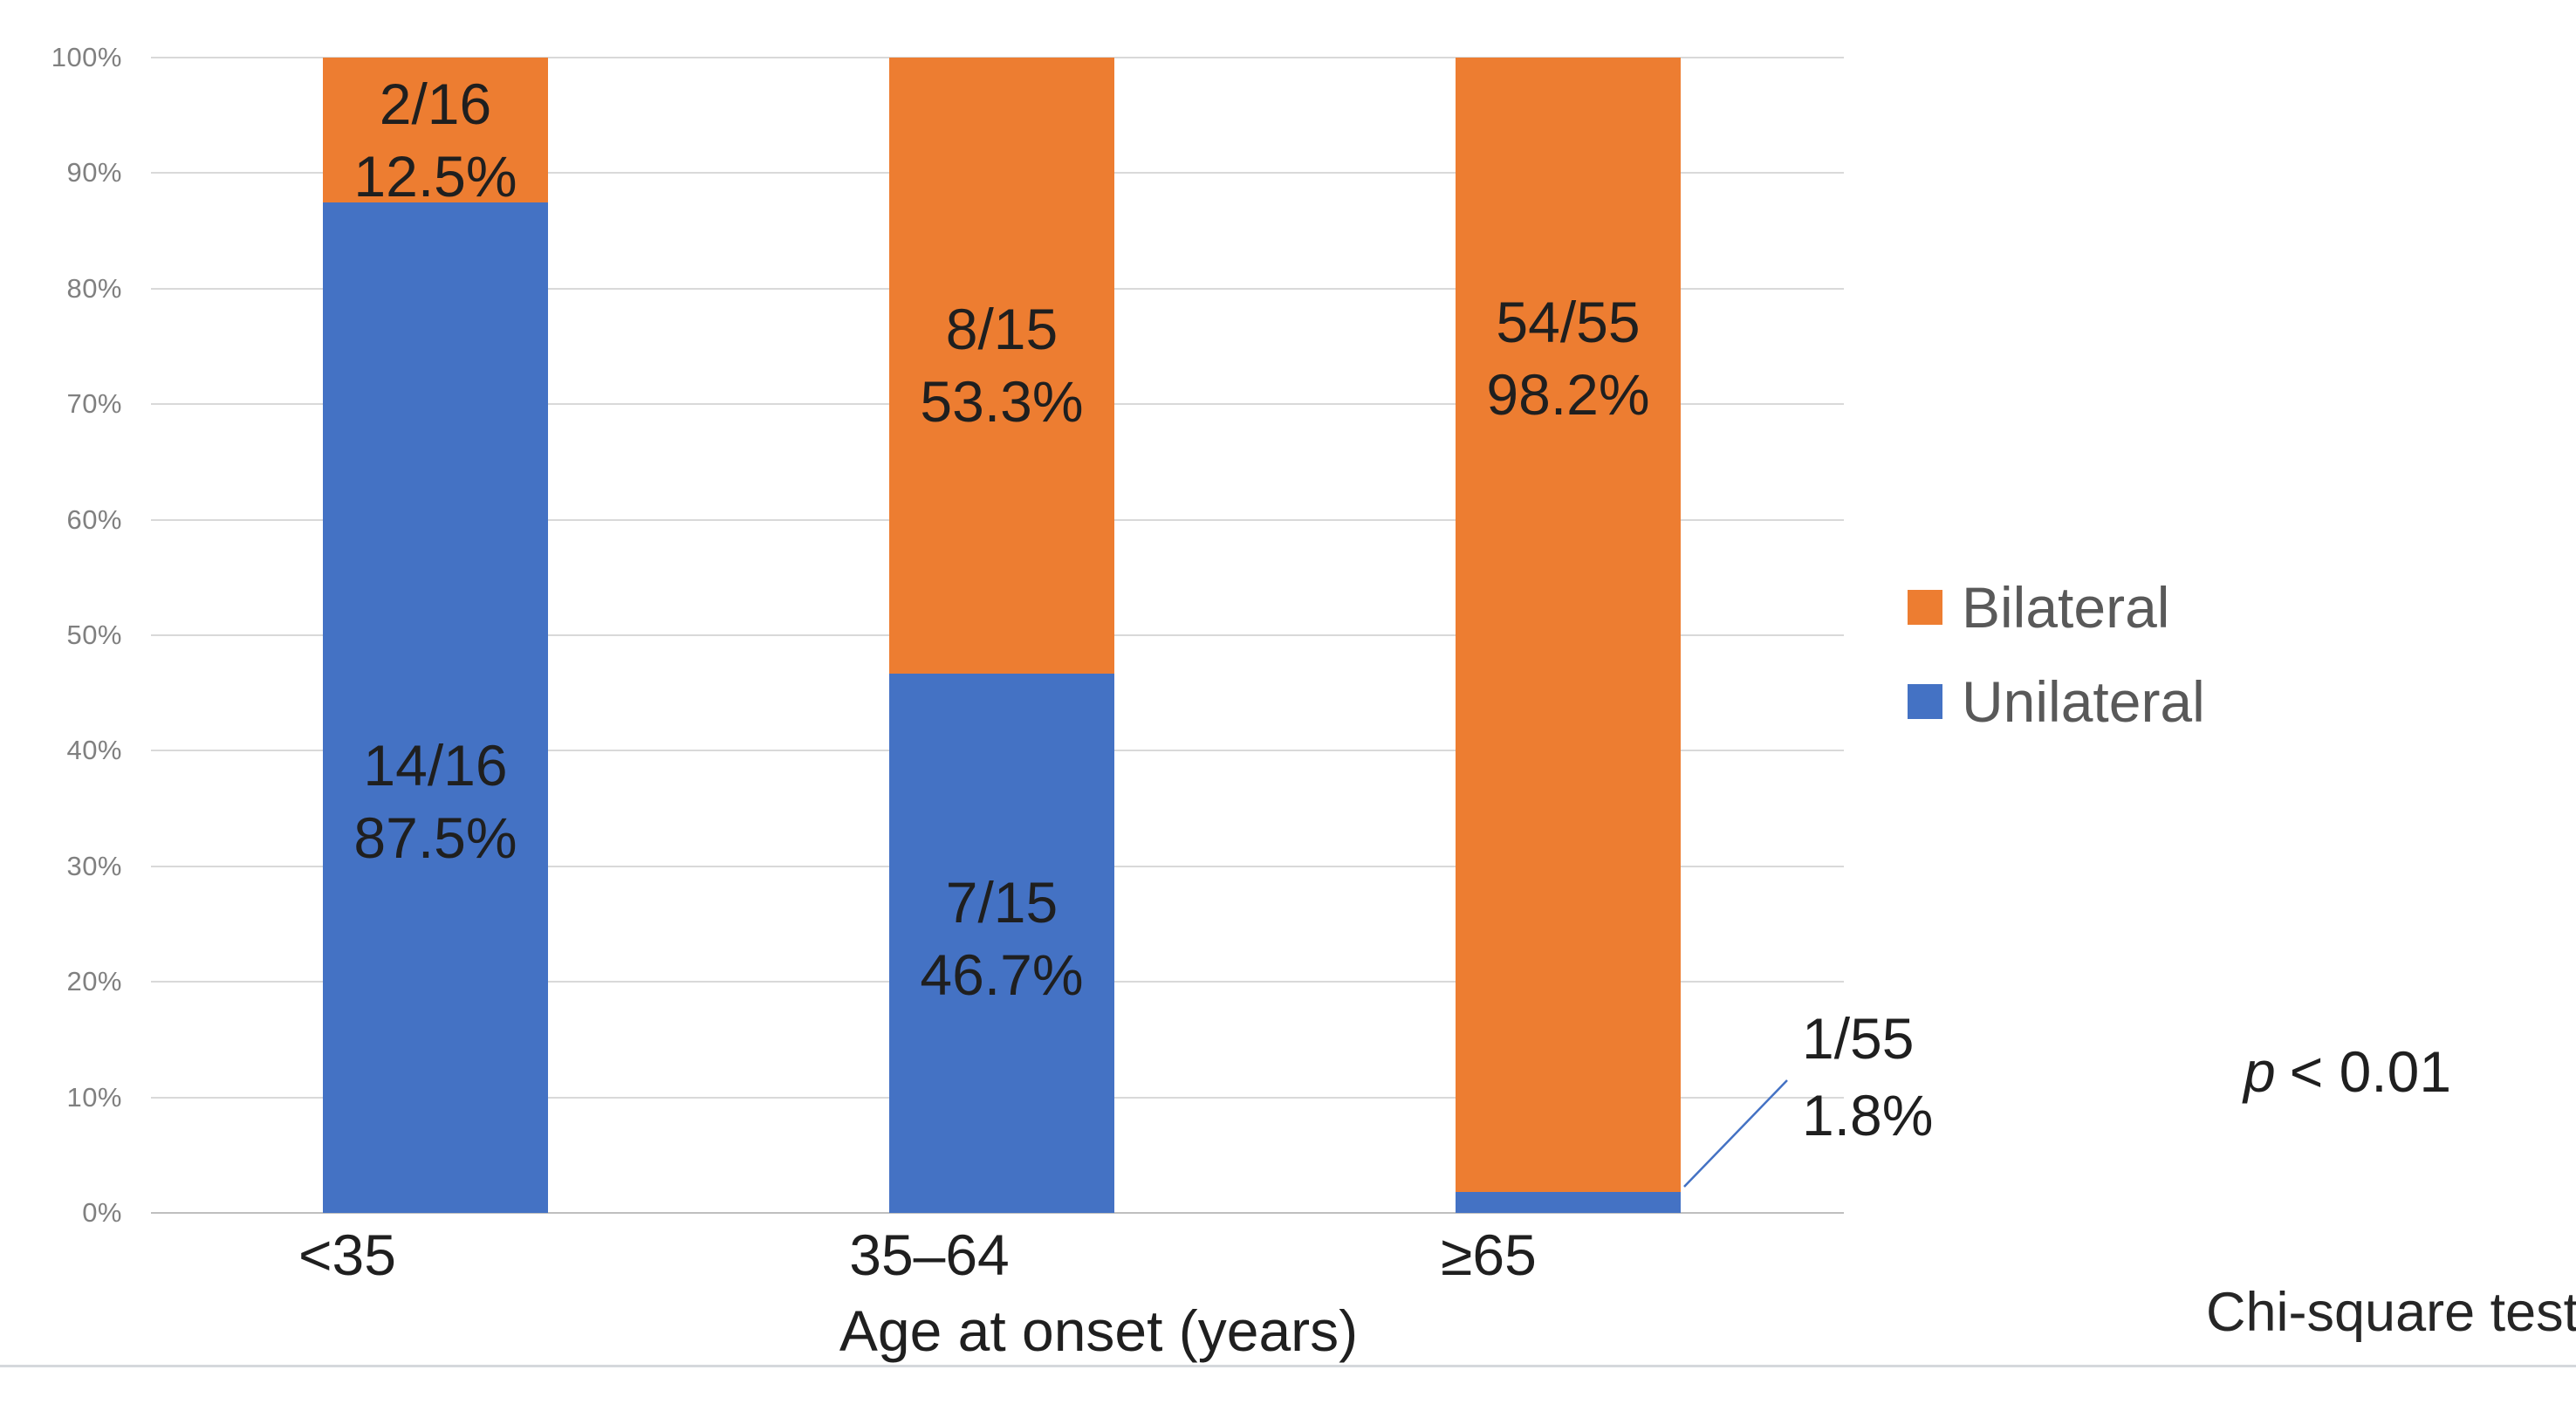 This screenshot has width=2576, height=1404. Describe the element at coordinates (1568, 1202) in the screenshot. I see `bar-over65-unilateral-segment` at that location.